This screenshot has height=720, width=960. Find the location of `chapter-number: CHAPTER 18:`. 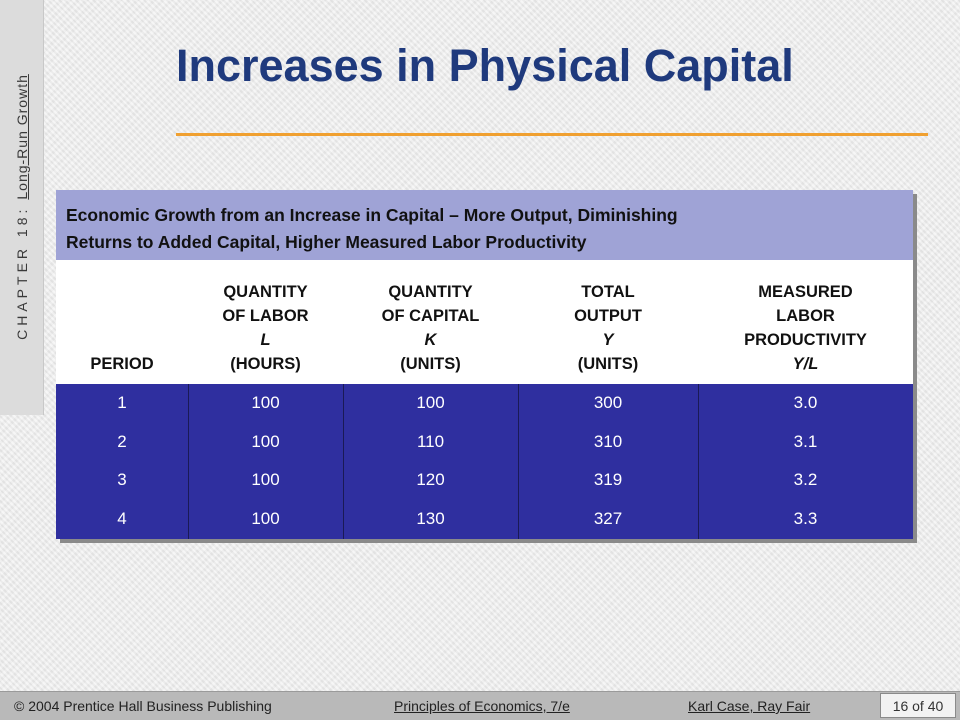

chapter-number: CHAPTER 18: is located at coordinates (22, 272).